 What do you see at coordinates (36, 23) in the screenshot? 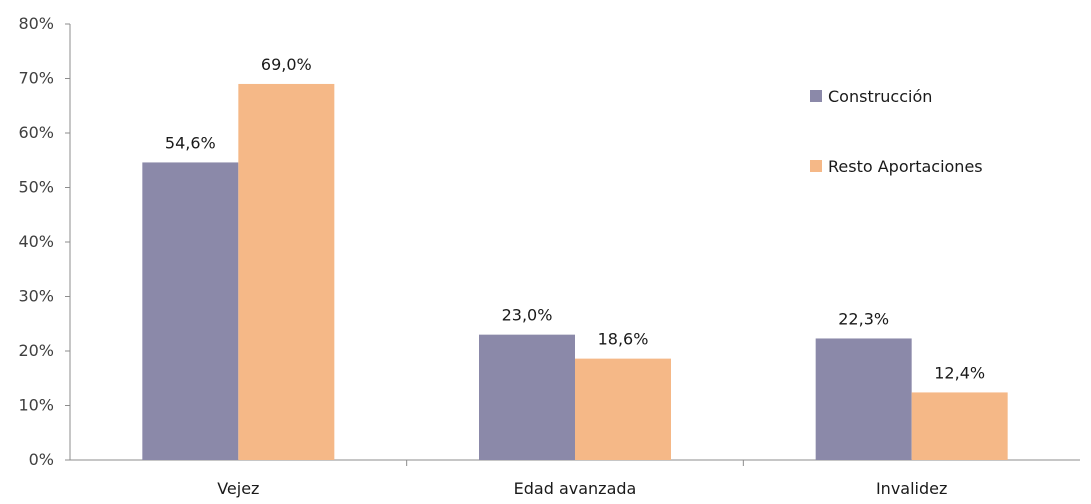
I see `y-tick-label: 80%` at bounding box center [36, 23].